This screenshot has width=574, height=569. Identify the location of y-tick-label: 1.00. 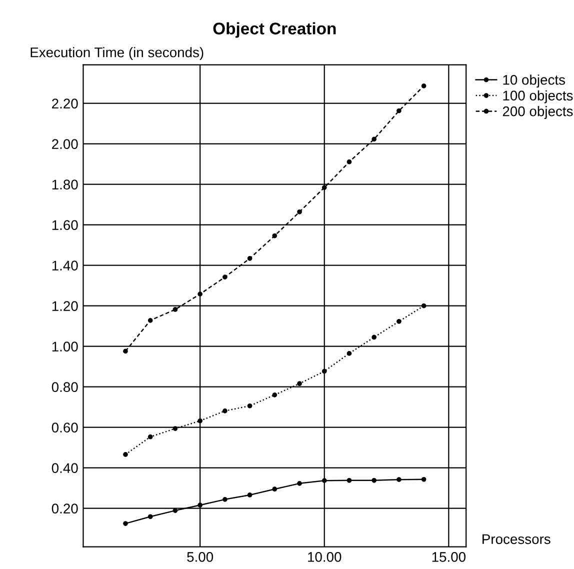
(65, 347).